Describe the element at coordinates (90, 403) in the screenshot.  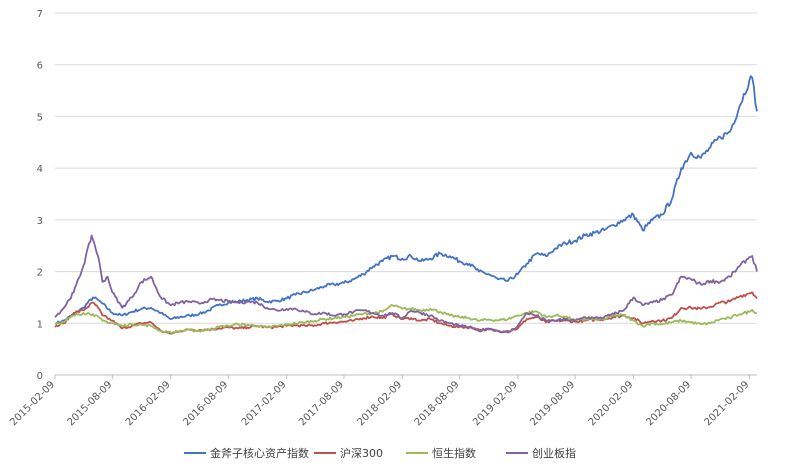
I see `x-tick-label: 2015-08-09` at that location.